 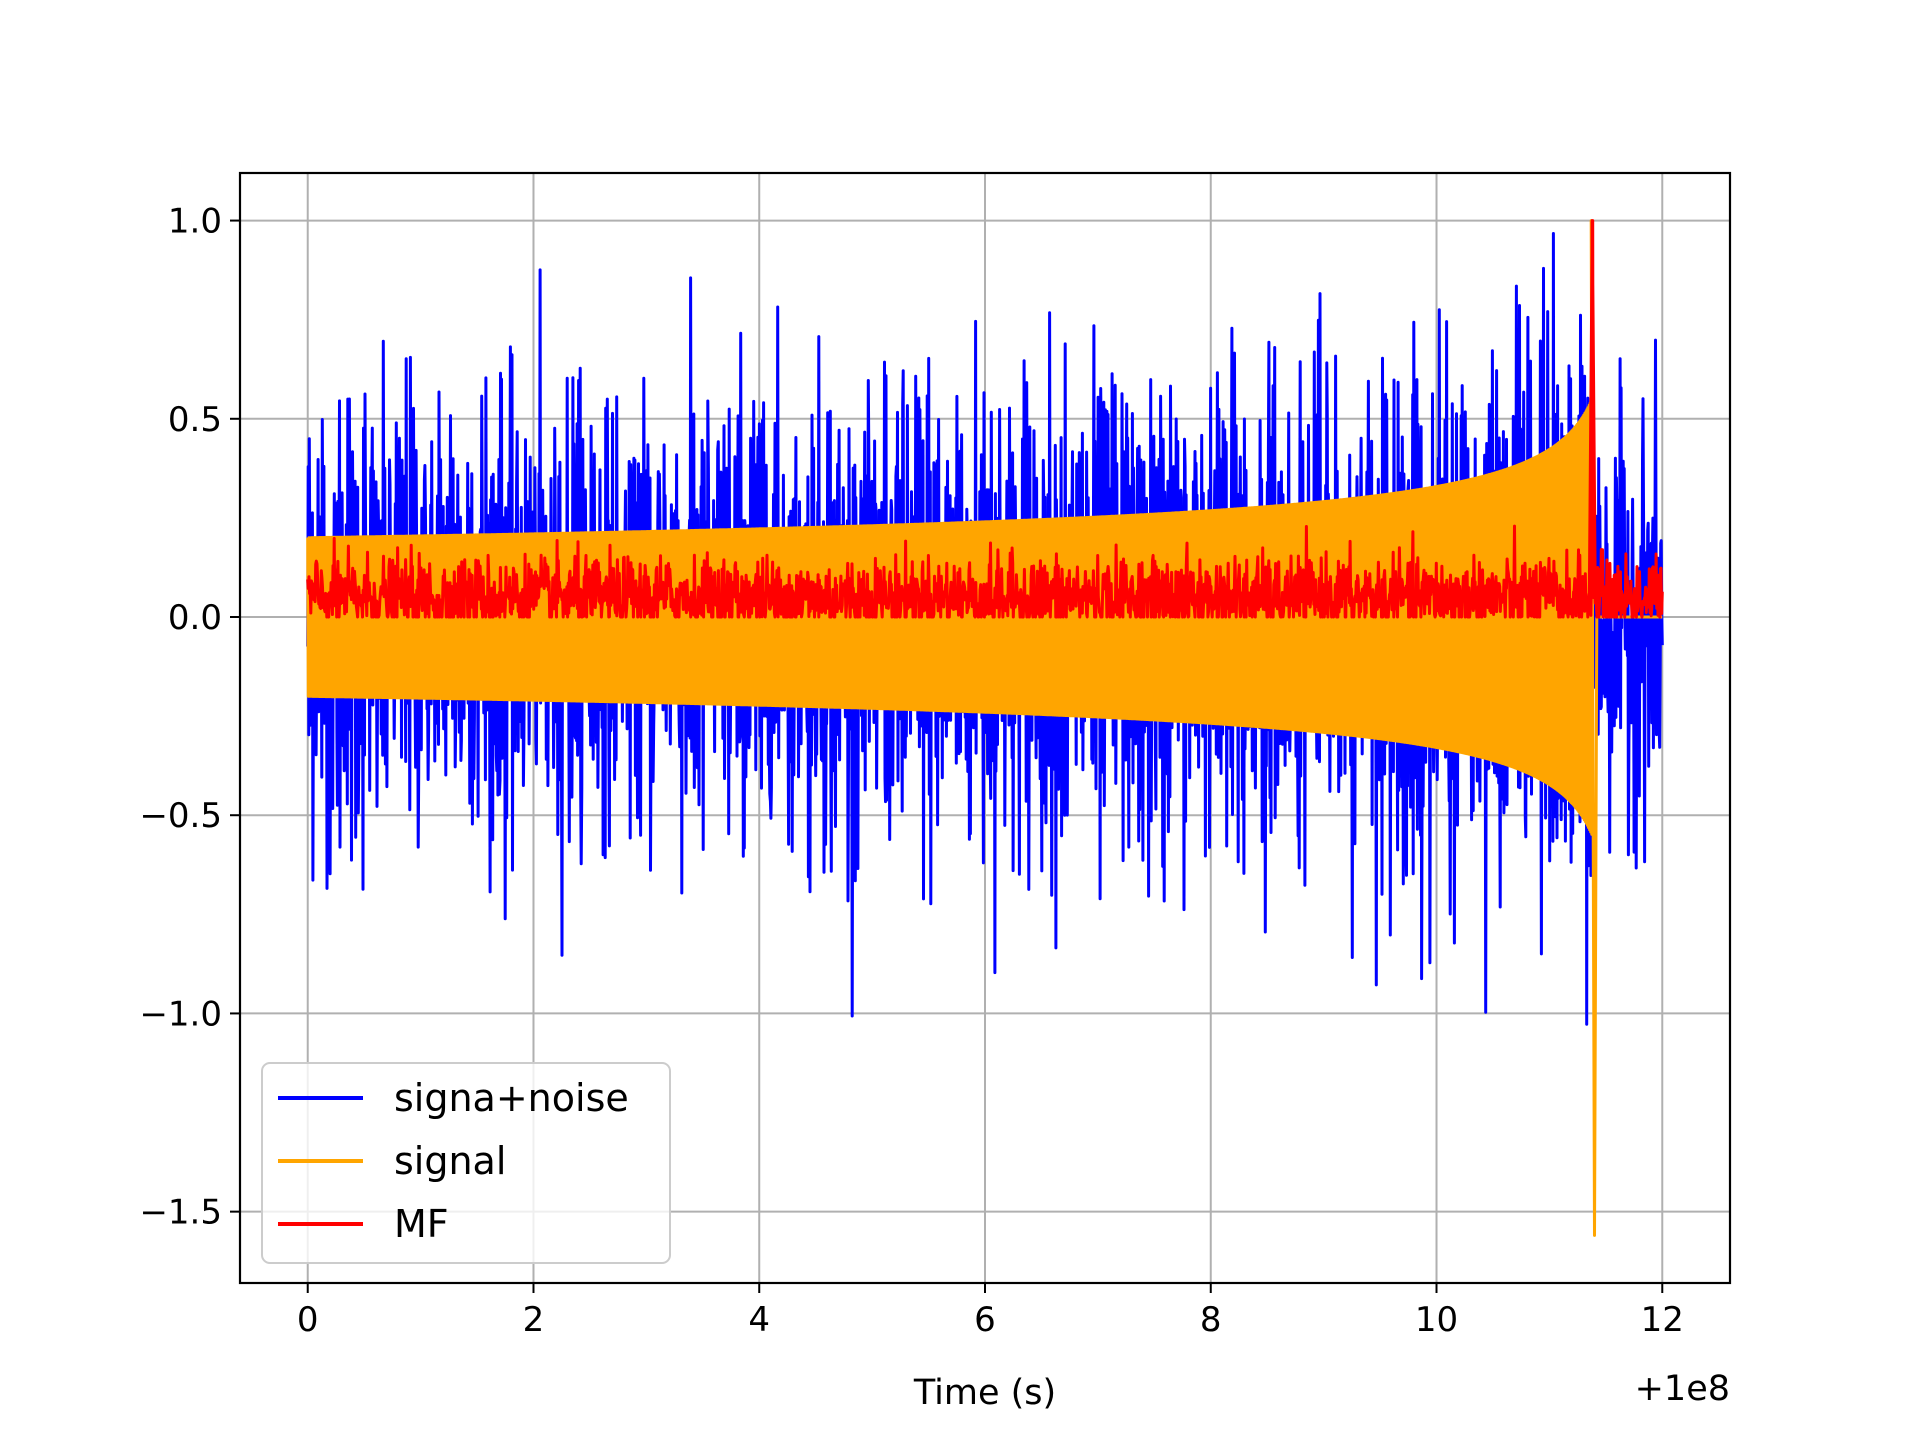 I want to click on x-tick-label: 10, so click(x=1436, y=1320).